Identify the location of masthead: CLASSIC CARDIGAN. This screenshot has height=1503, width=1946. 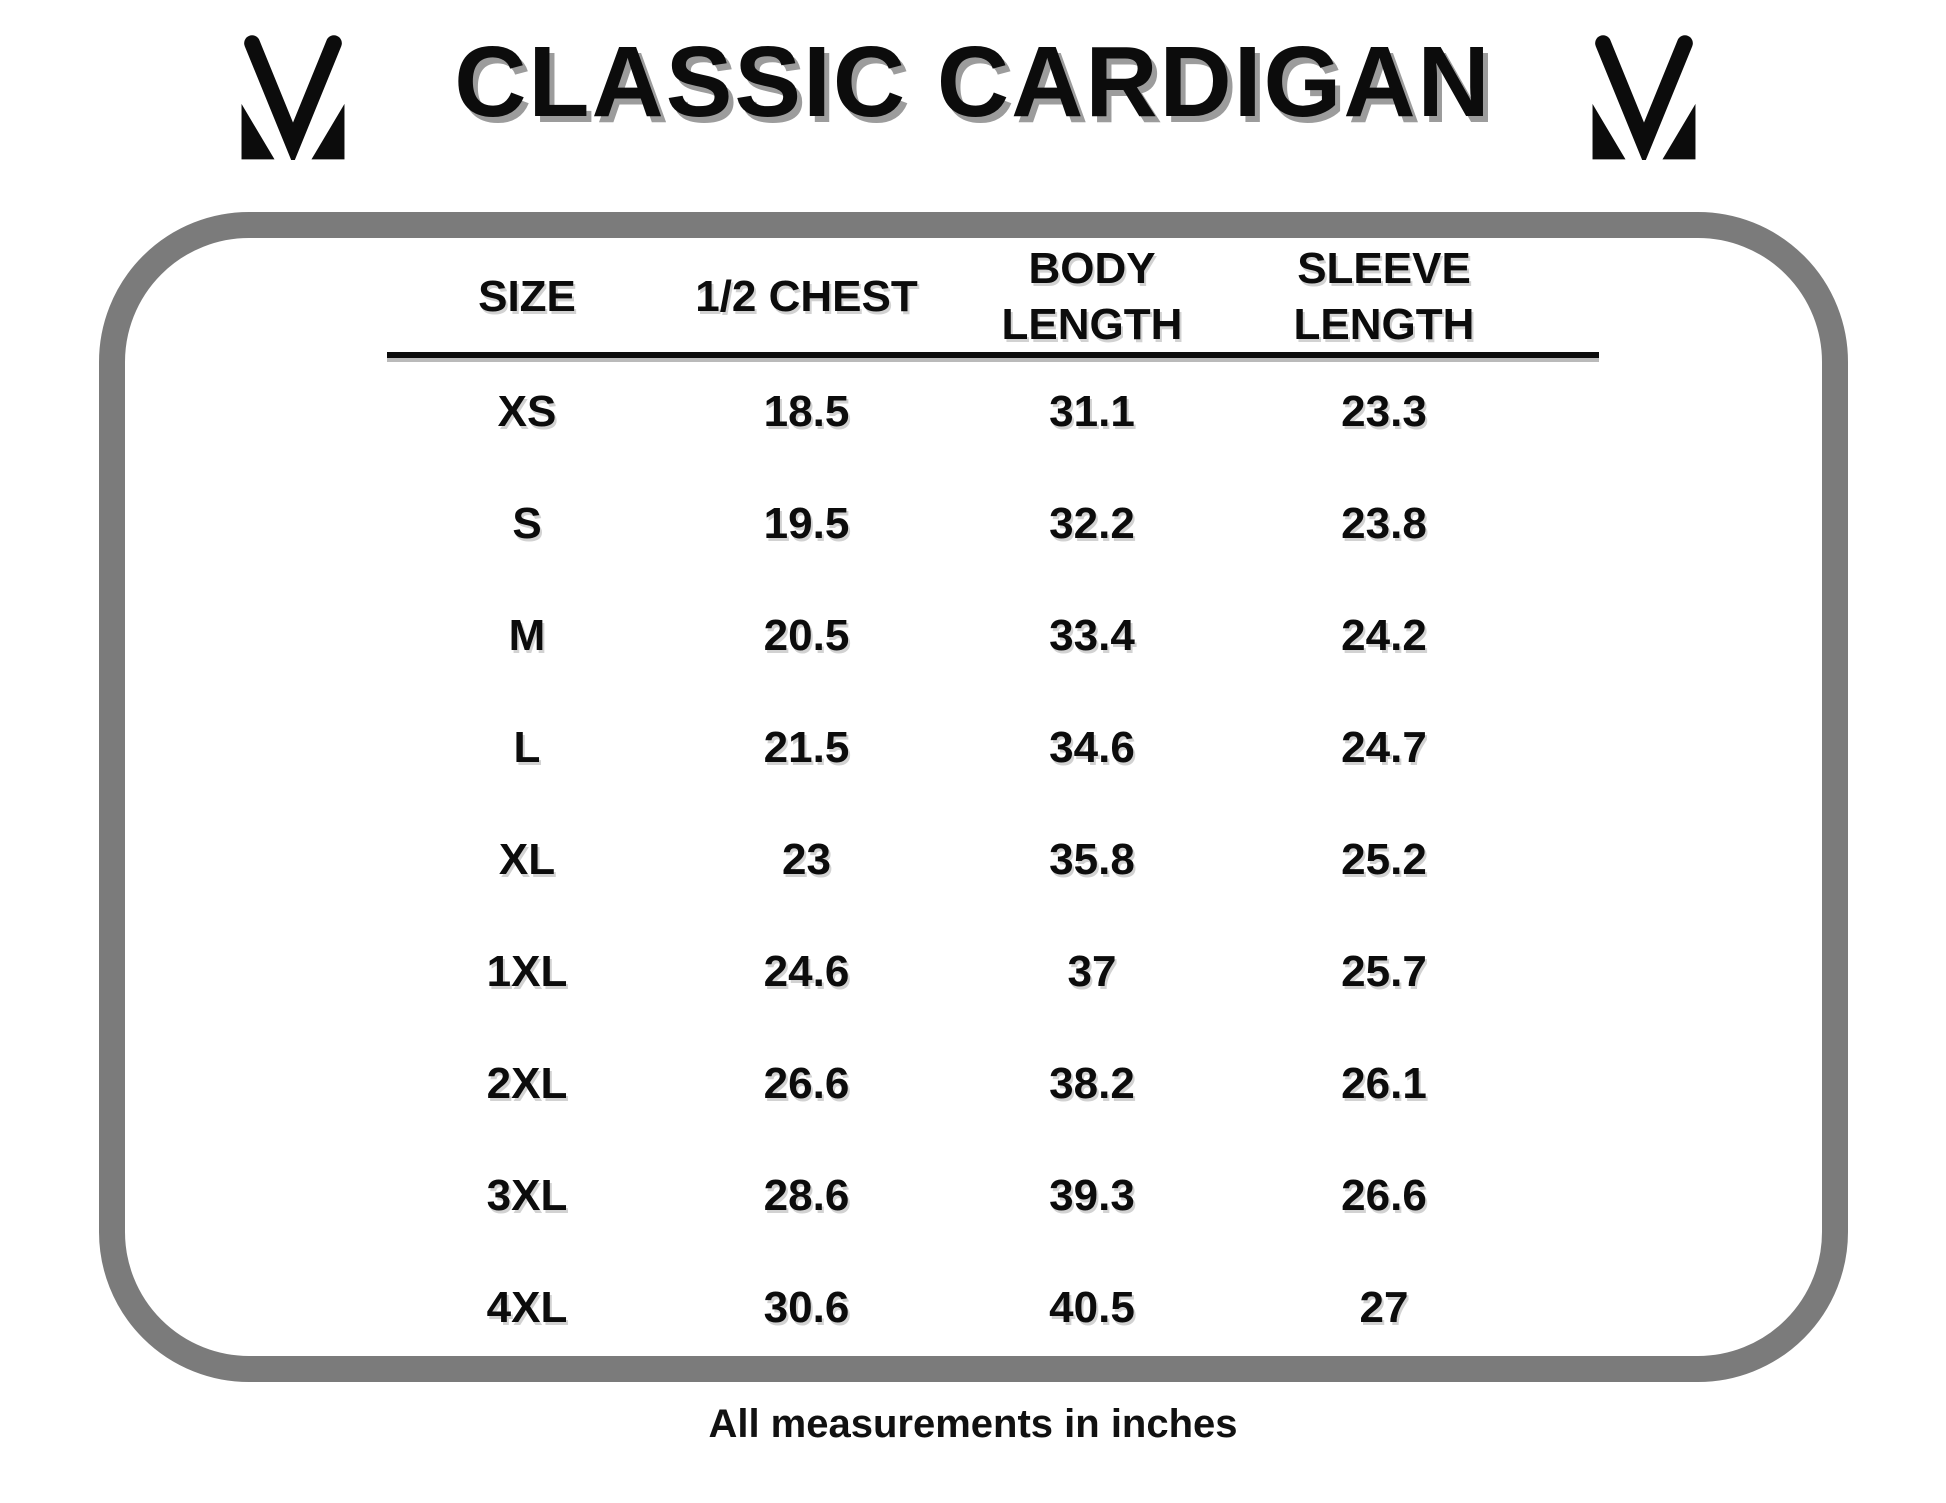
(973, 106).